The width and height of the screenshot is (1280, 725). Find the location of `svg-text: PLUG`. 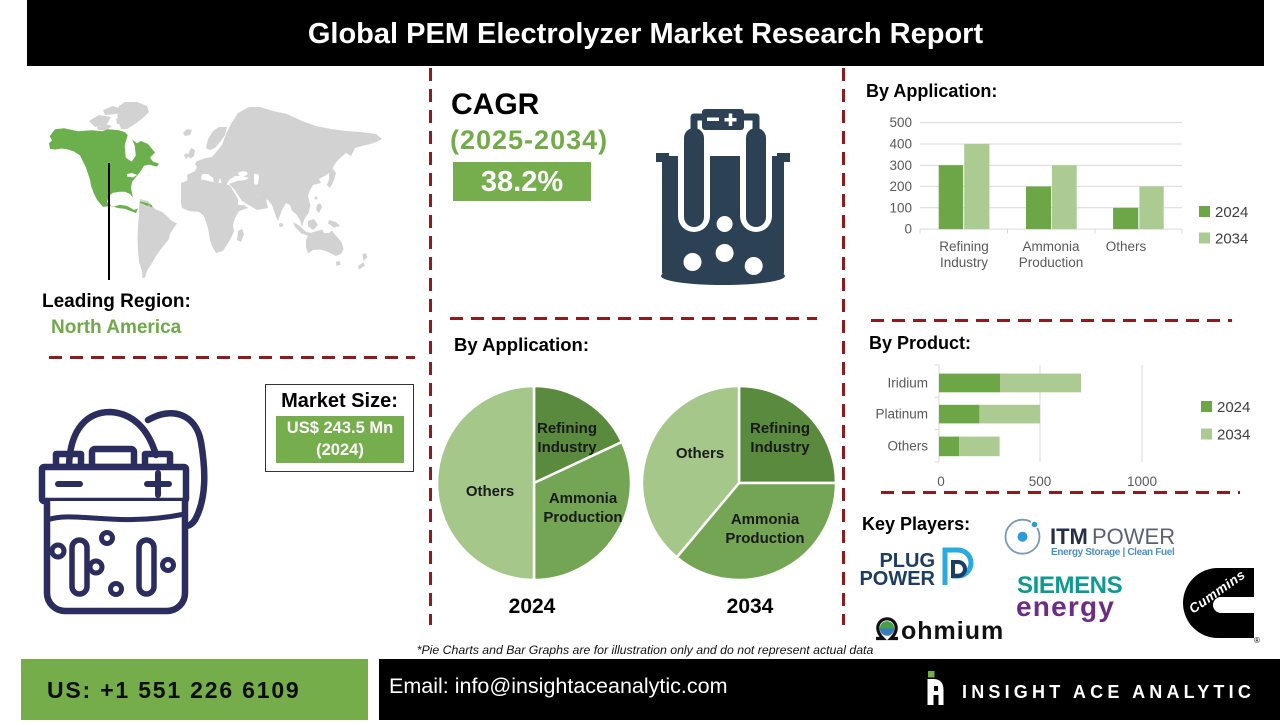

svg-text: PLUG is located at coordinates (907, 561).